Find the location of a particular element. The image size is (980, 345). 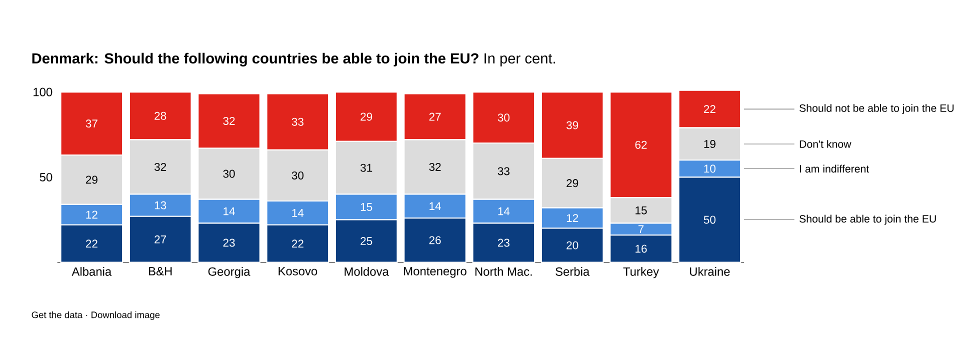

text: Get the data · Download image is located at coordinates (96, 315).